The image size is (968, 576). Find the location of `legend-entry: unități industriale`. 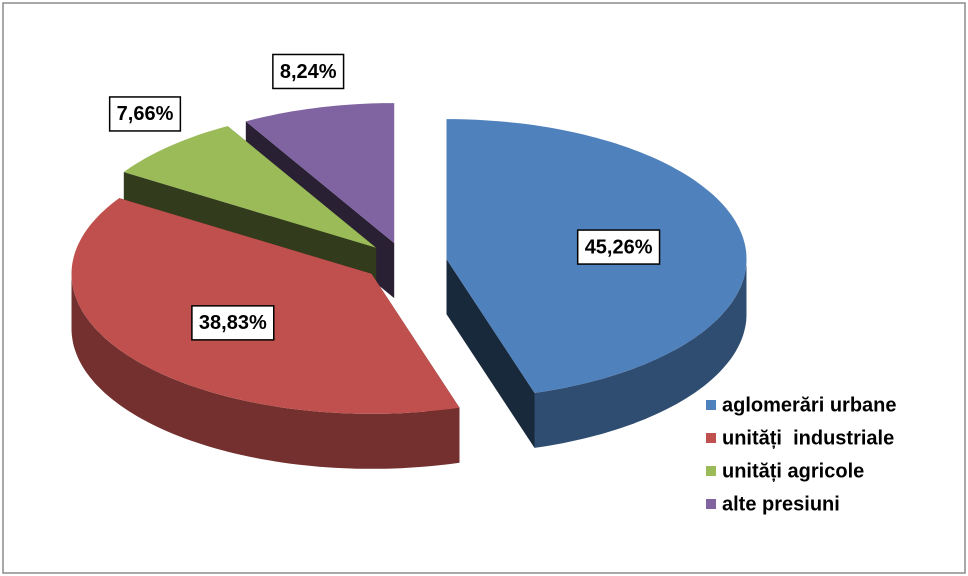

legend-entry: unități industriale is located at coordinates (800, 438).